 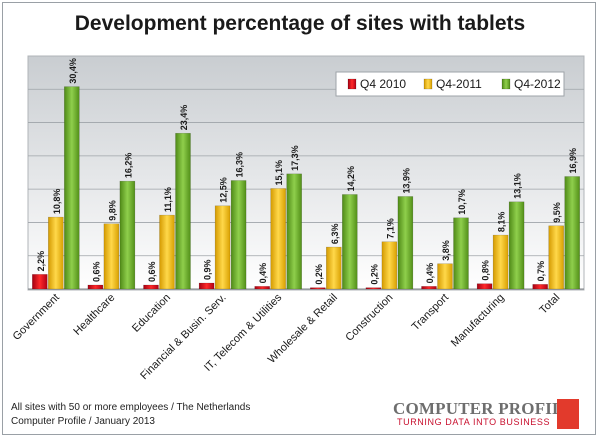 What do you see at coordinates (537, 84) in the screenshot?
I see `legend-label-q4-2012: Q4-2012` at bounding box center [537, 84].